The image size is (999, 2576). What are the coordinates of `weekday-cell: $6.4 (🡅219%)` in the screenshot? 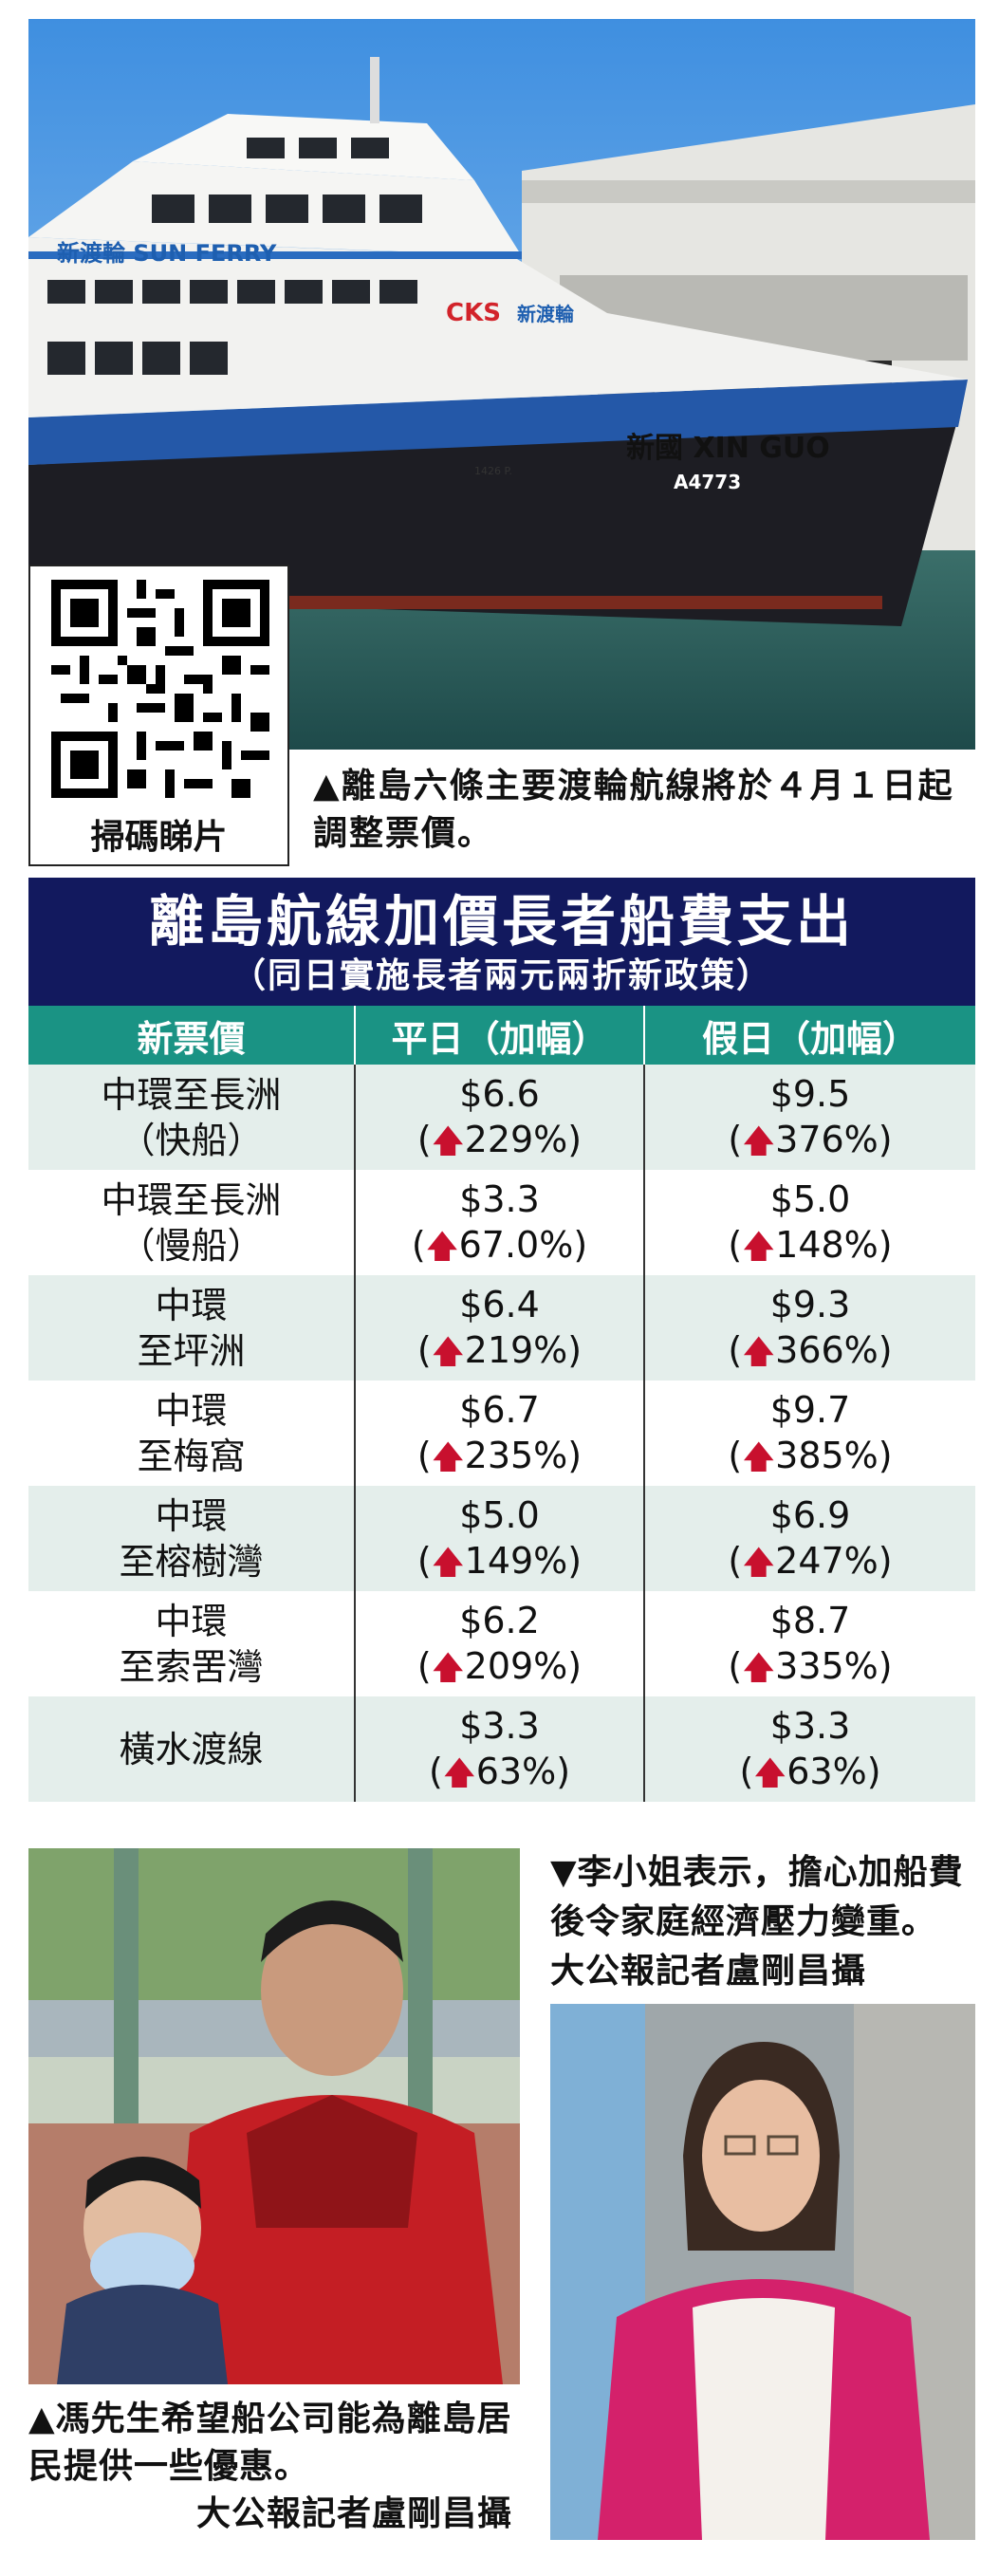 It's located at (500, 1328).